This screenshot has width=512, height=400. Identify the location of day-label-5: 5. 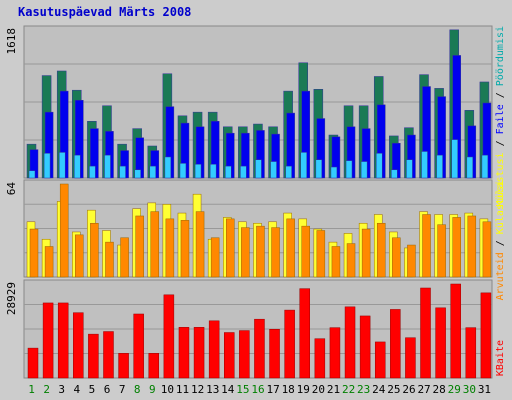
(92, 389).